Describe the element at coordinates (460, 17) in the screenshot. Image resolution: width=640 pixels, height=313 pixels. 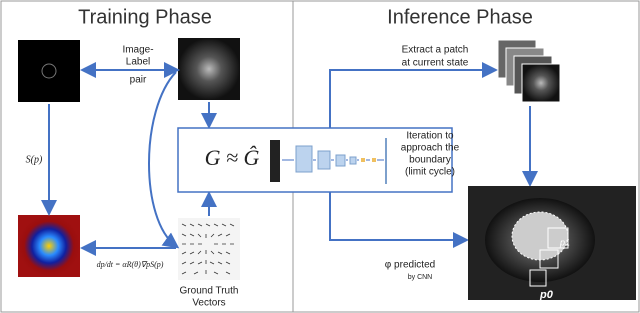
I see `inference-title: Inference Phase` at that location.